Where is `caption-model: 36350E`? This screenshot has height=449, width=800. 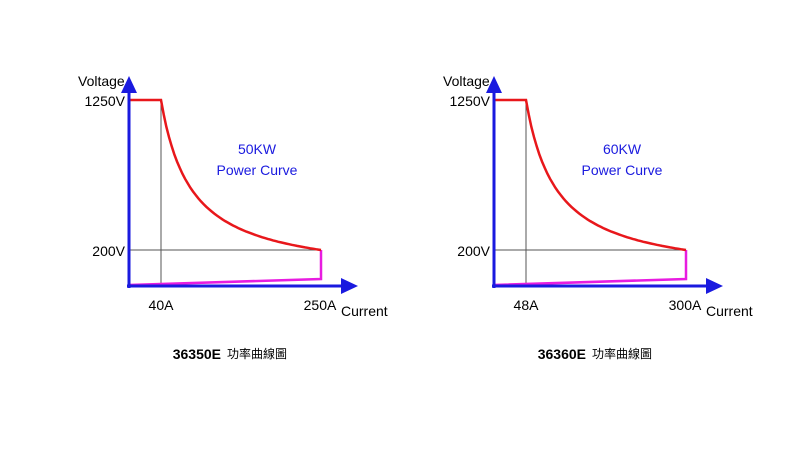 caption-model: 36350E is located at coordinates (197, 354).